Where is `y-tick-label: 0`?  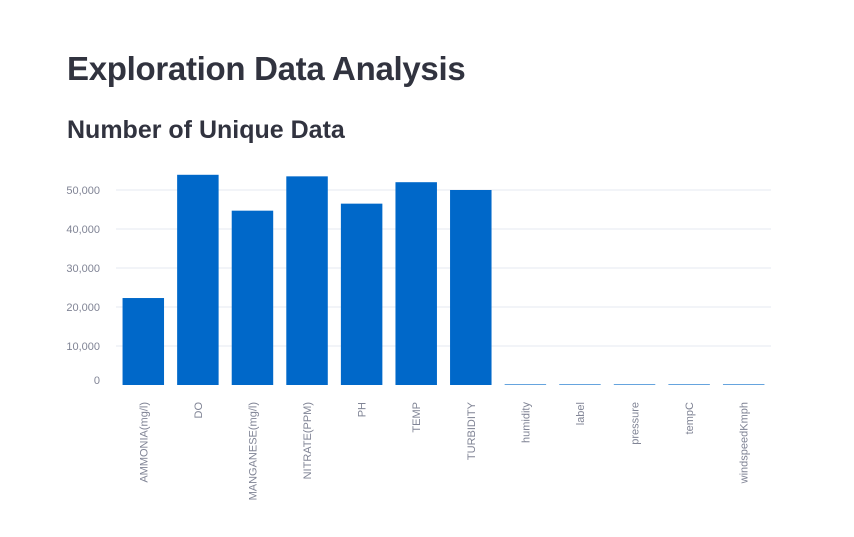
y-tick-label: 0 is located at coordinates (97, 381).